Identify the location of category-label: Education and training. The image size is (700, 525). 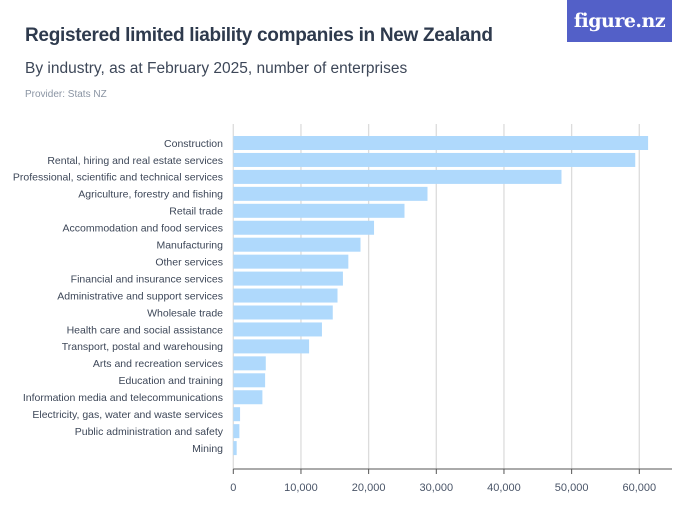
(171, 381).